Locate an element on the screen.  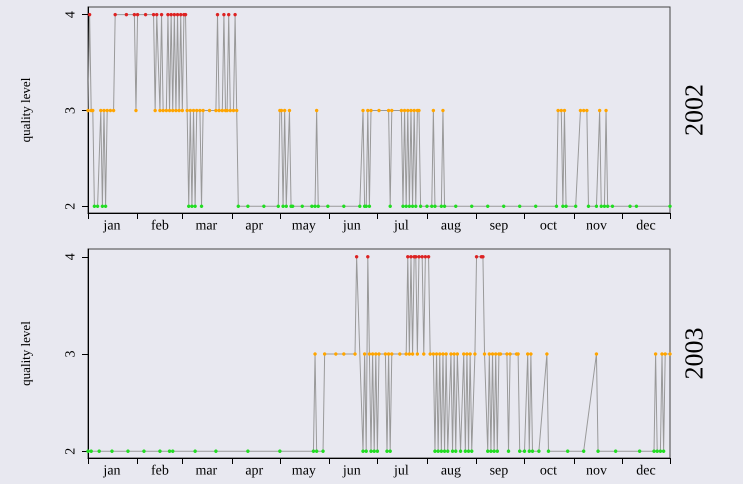
text: 2002 is located at coordinates (694, 110).